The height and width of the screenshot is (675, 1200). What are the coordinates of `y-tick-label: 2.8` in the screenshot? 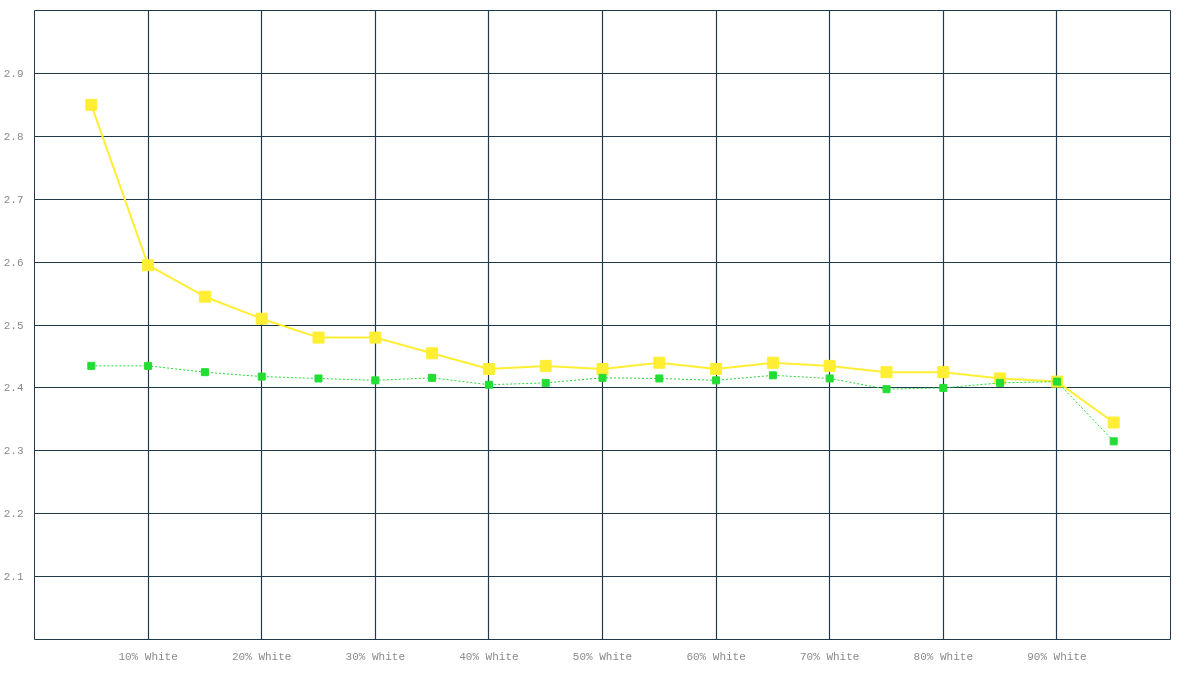 It's located at (13, 136).